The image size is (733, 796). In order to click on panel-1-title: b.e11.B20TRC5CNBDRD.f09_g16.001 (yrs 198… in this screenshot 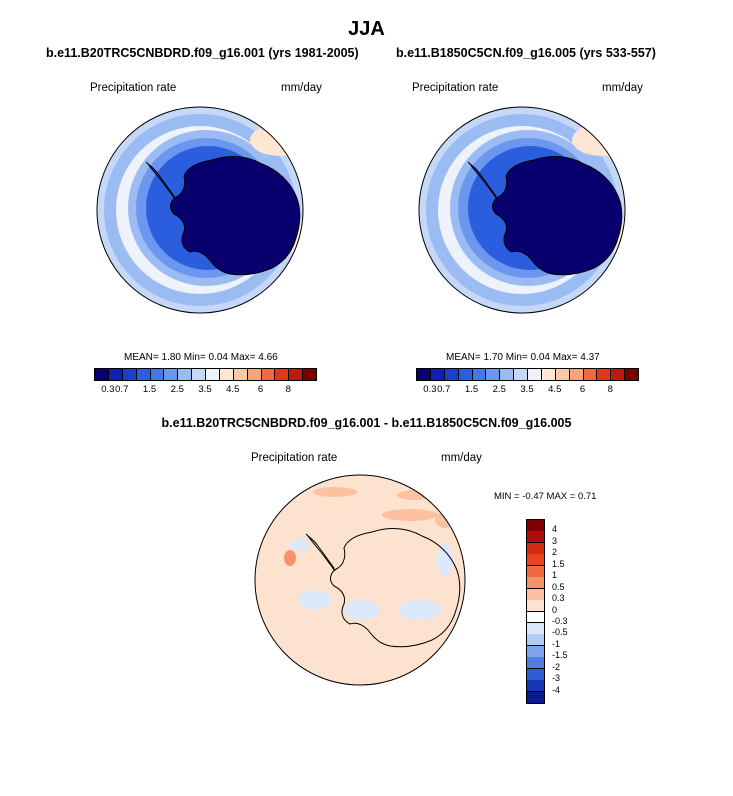, I will do `click(202, 53)`.